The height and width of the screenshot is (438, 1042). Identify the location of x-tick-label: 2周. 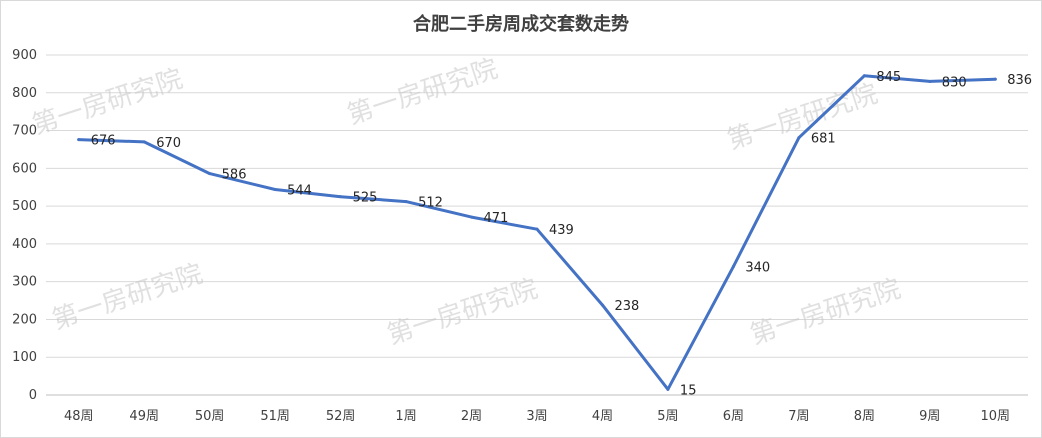
(471, 416).